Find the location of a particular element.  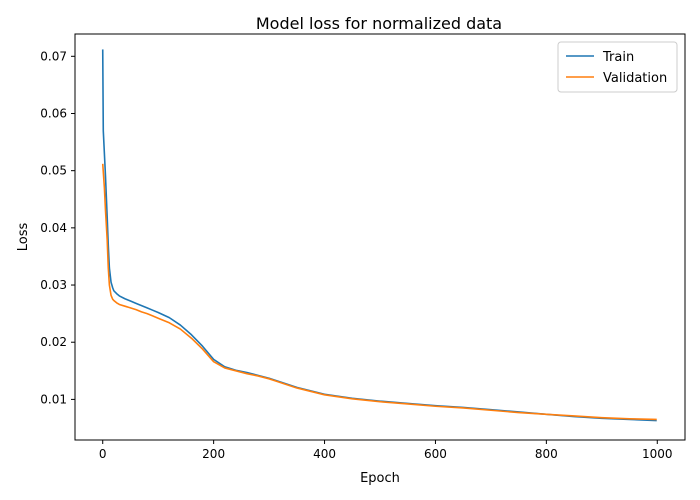

y-tick-label: 0.04 is located at coordinates (53, 228).